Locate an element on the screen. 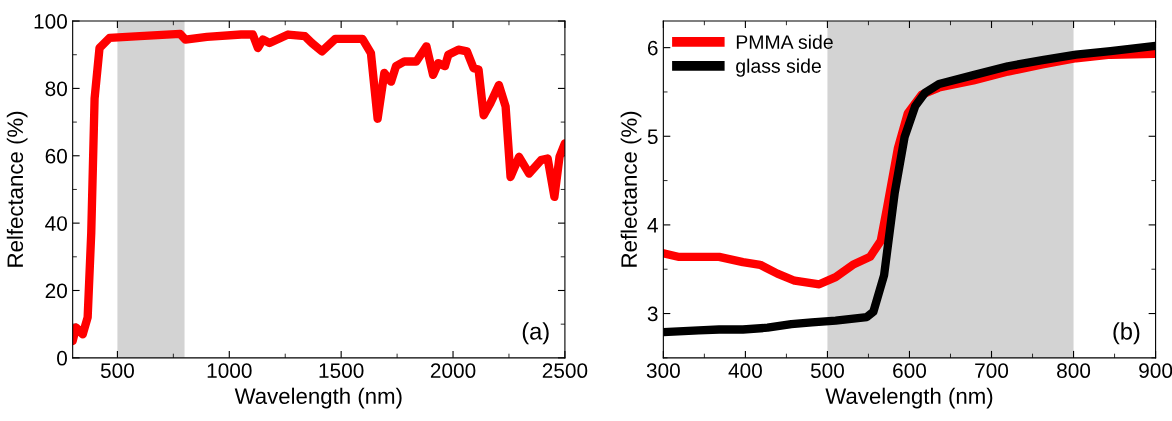  x-tick-label: 900 is located at coordinates (1155, 371).